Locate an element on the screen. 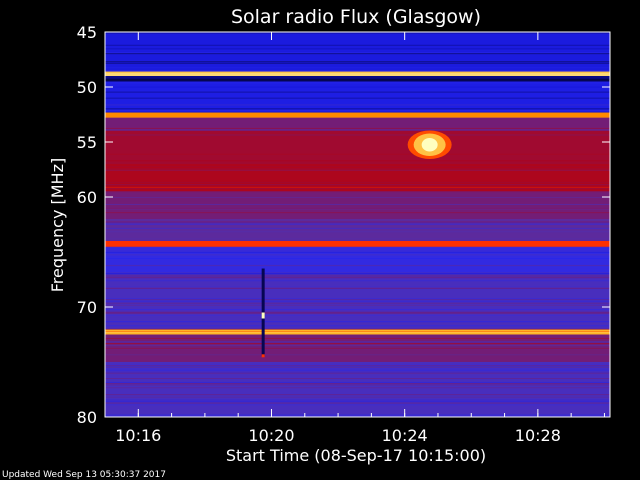 The height and width of the screenshot is (480, 640). updated-timestamp: Updated Wed Sep 13 05:30:37 2017 is located at coordinates (84, 475).